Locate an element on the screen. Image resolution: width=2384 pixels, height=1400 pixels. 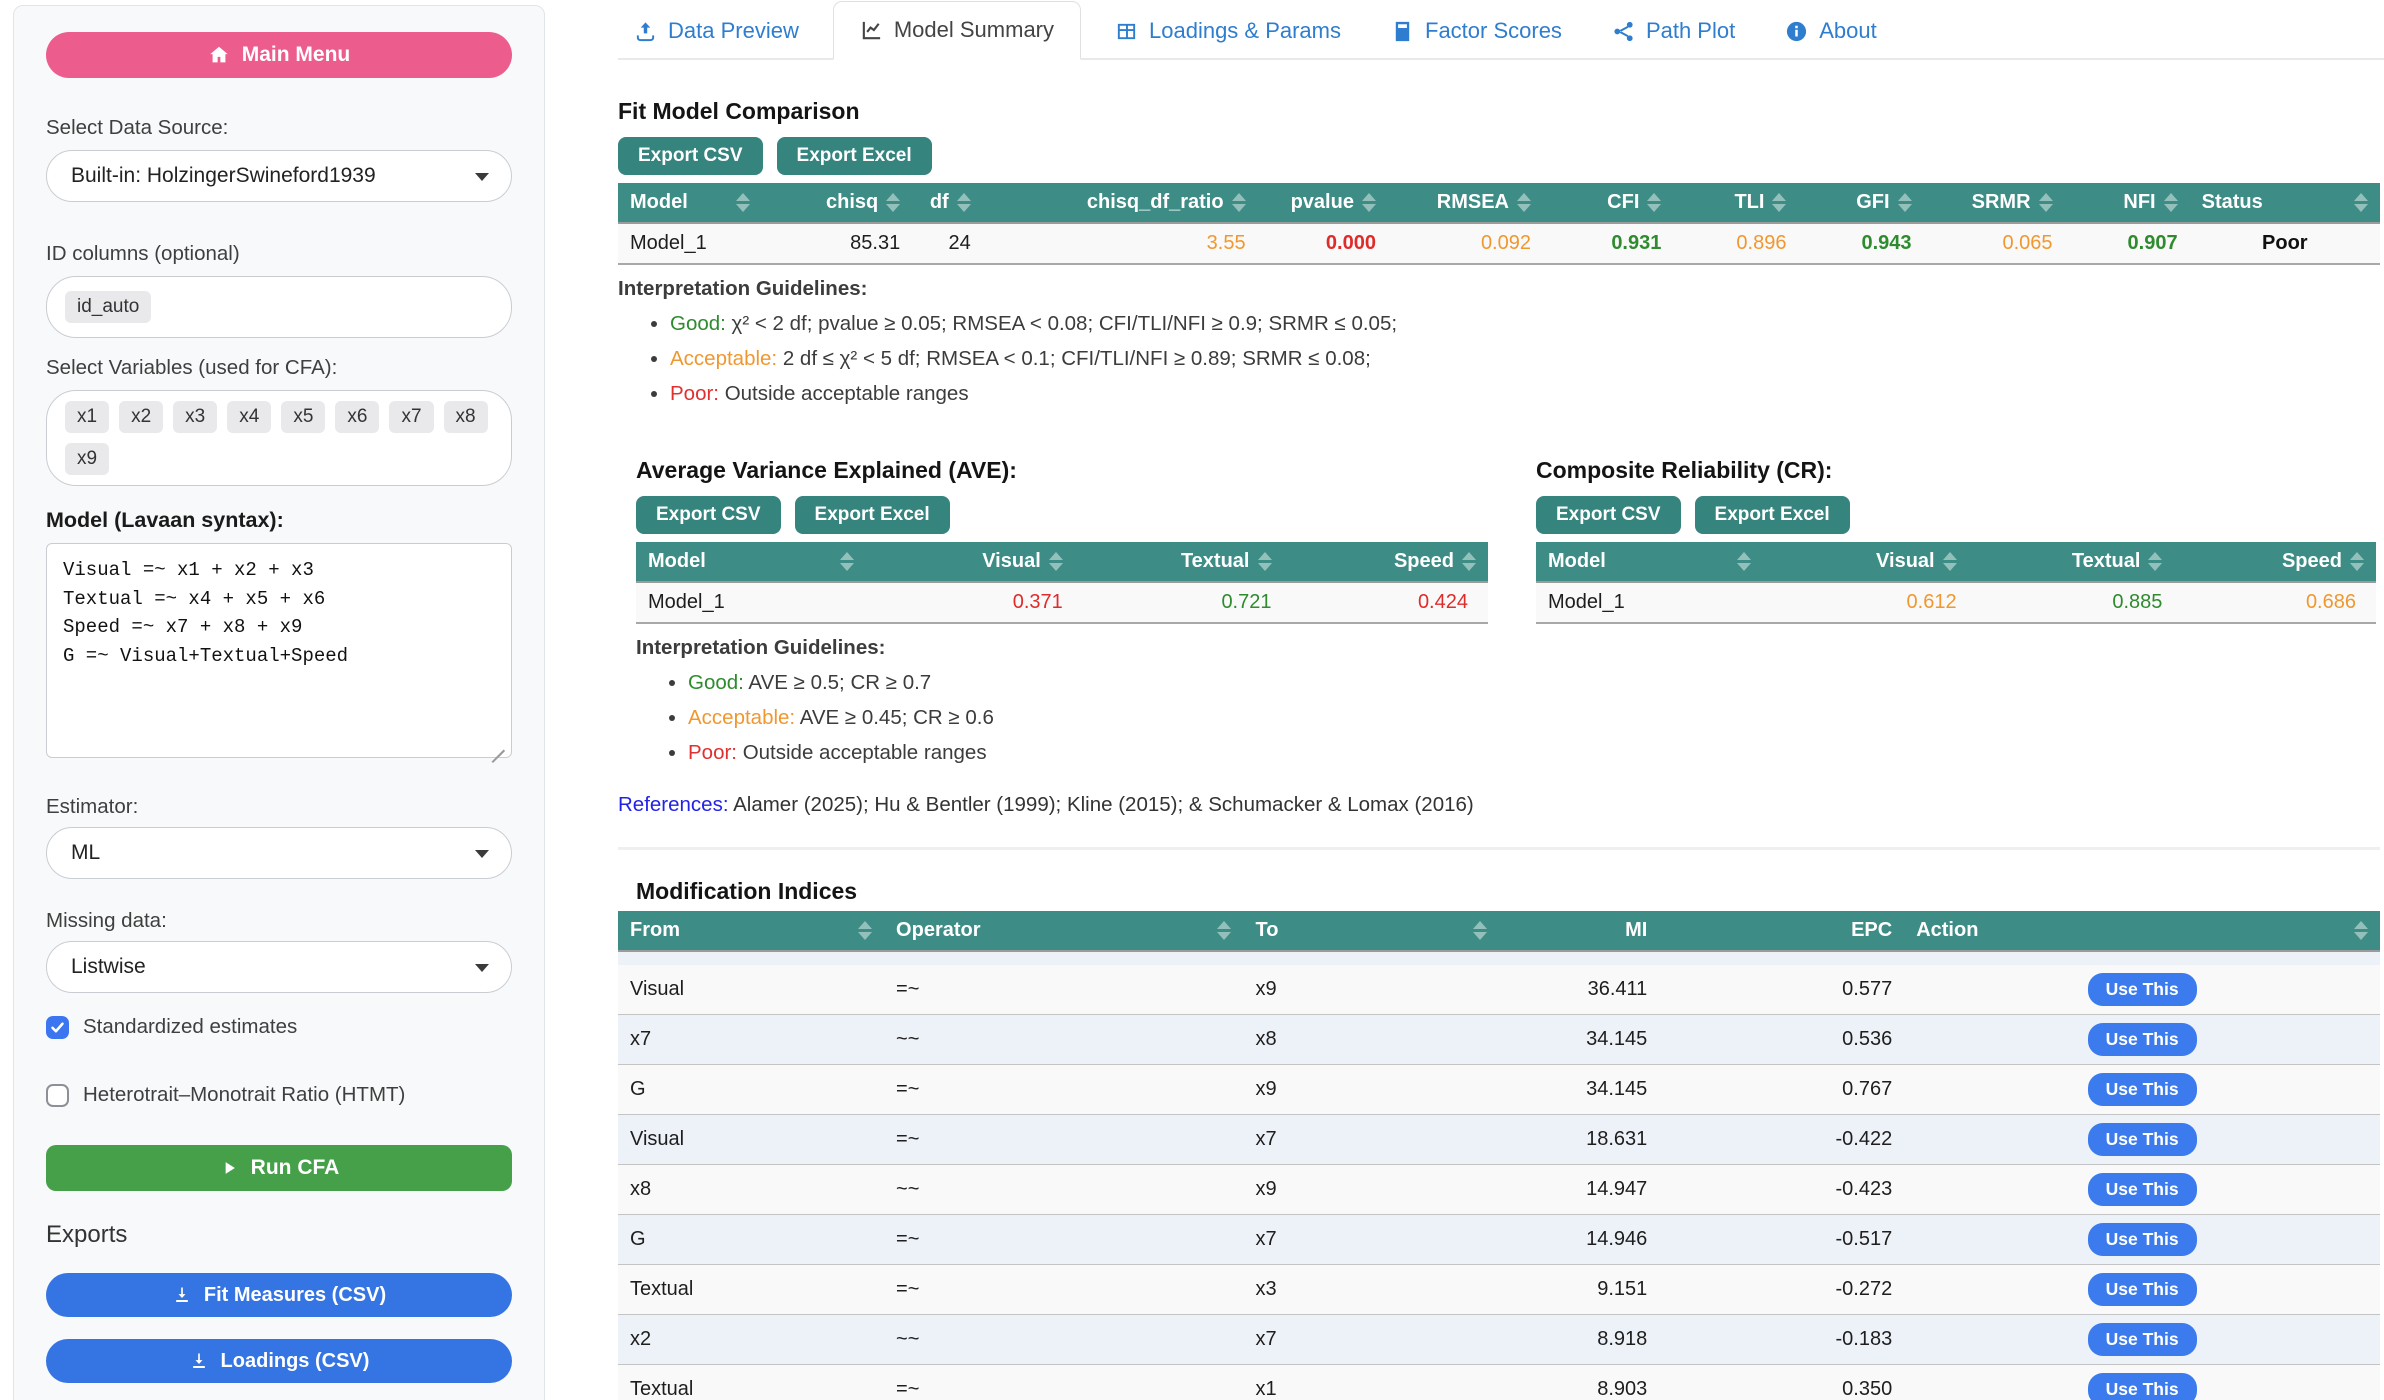
mi-col-from: From is located at coordinates (751, 931).